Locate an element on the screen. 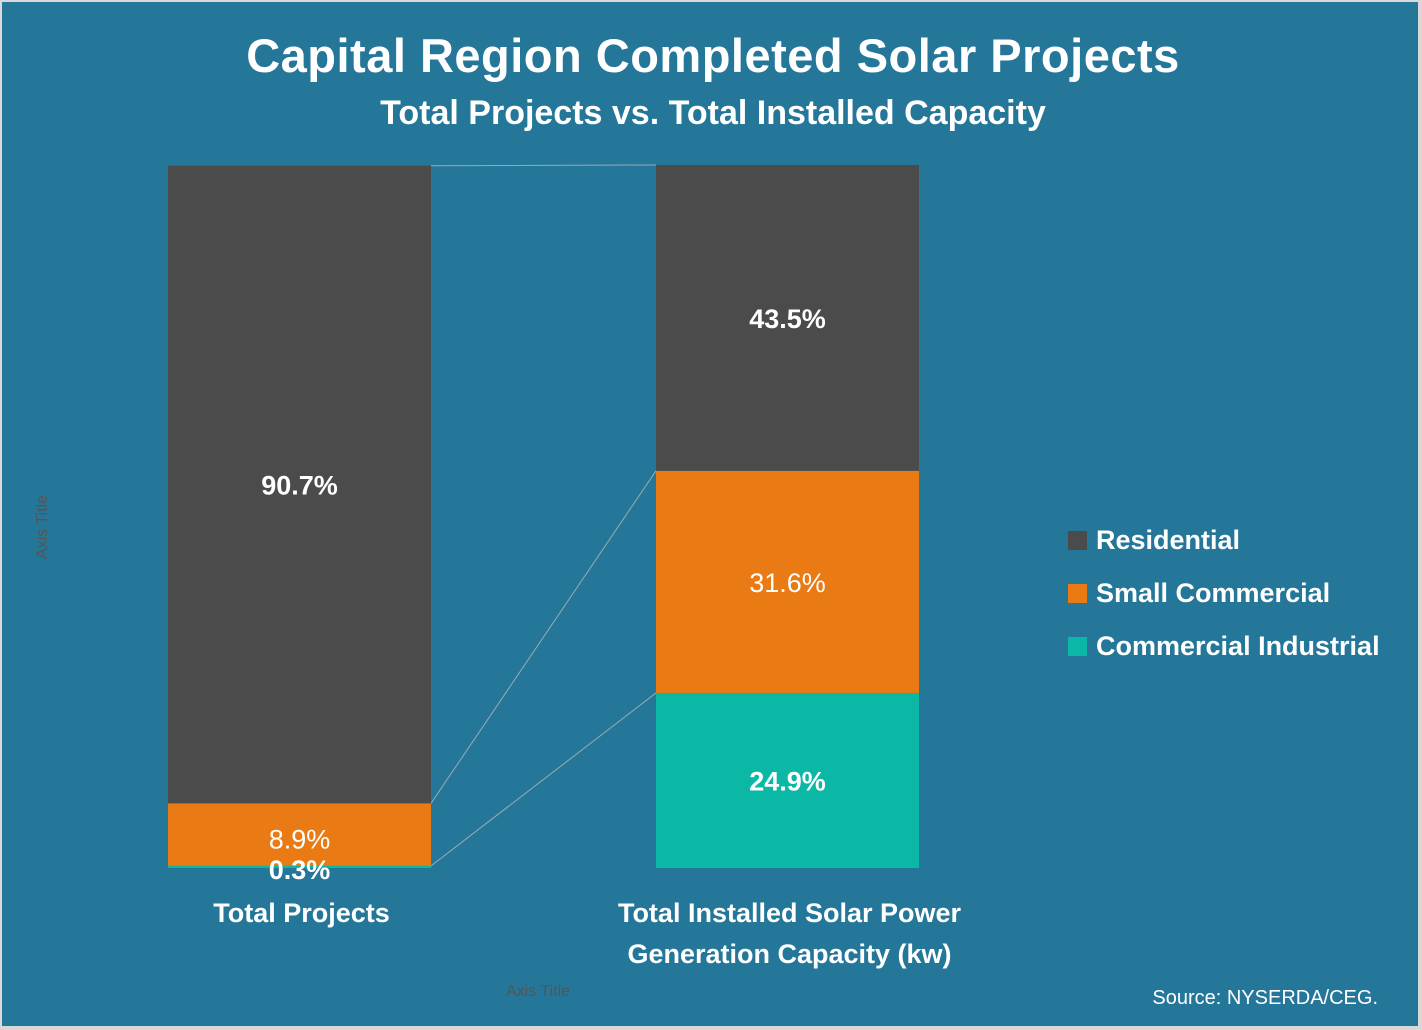  series-lines is located at coordinates (543, 515).